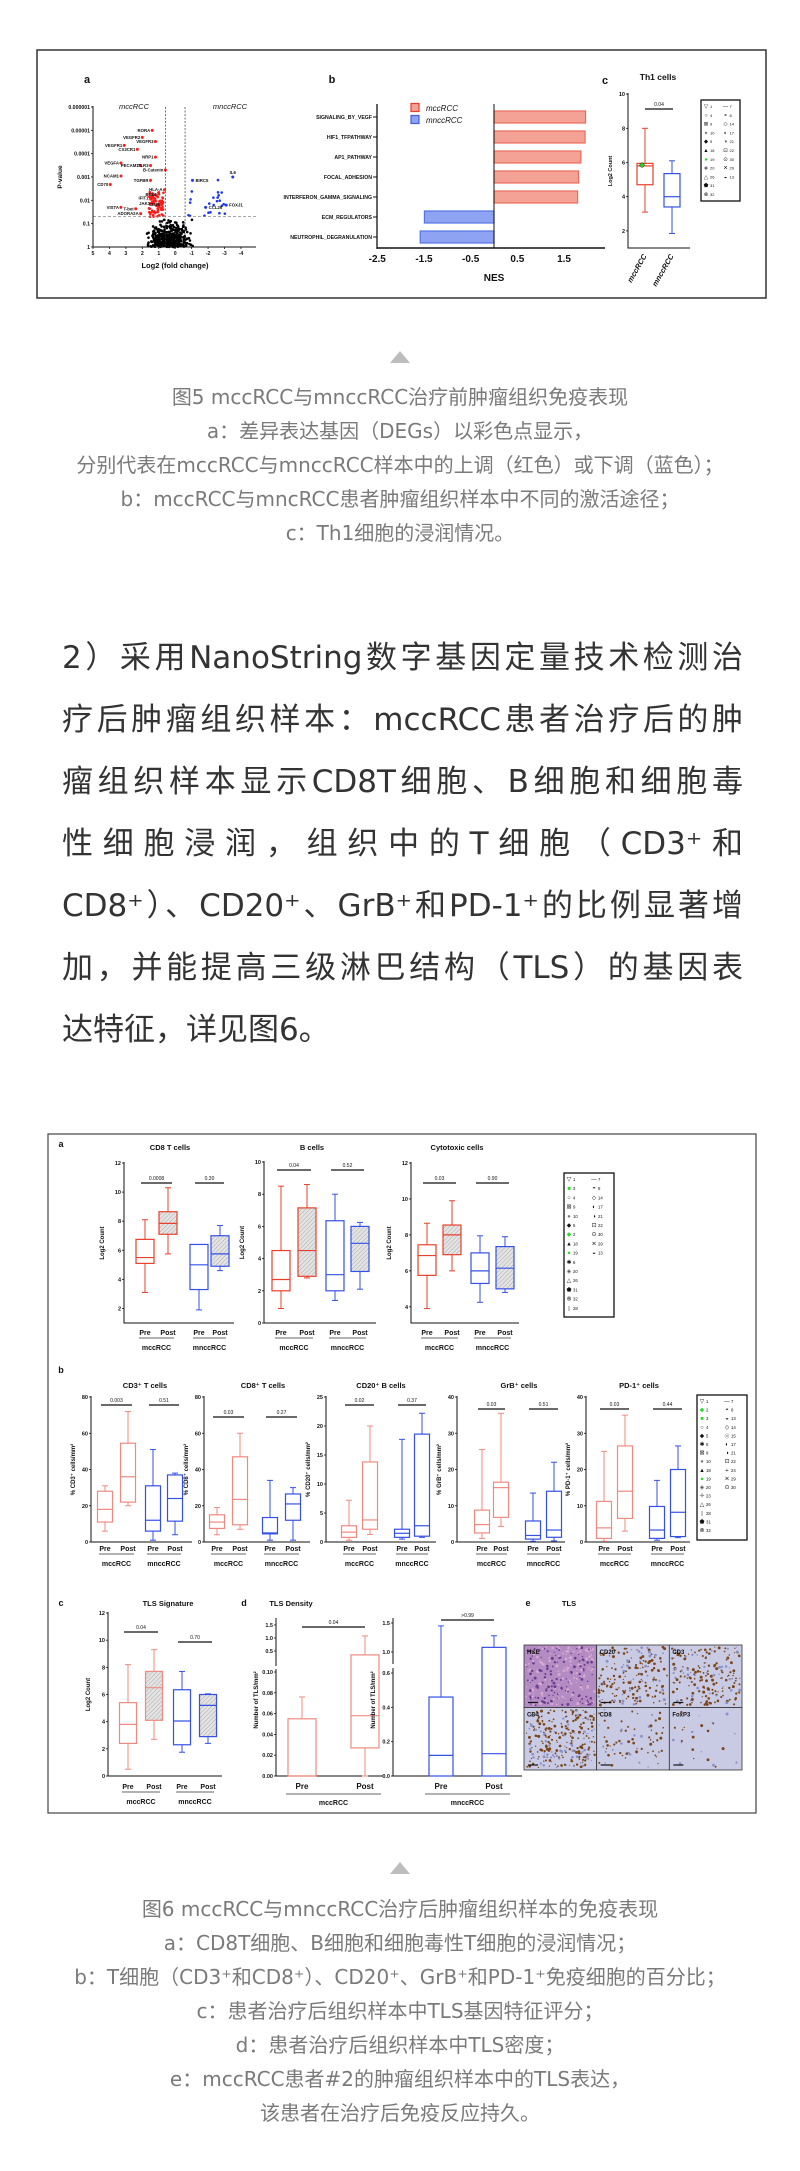 Image resolution: width=800 pixels, height=2171 pixels. Describe the element at coordinates (645, 170) in the screenshot. I see `box-plot-mccRCC` at that location.